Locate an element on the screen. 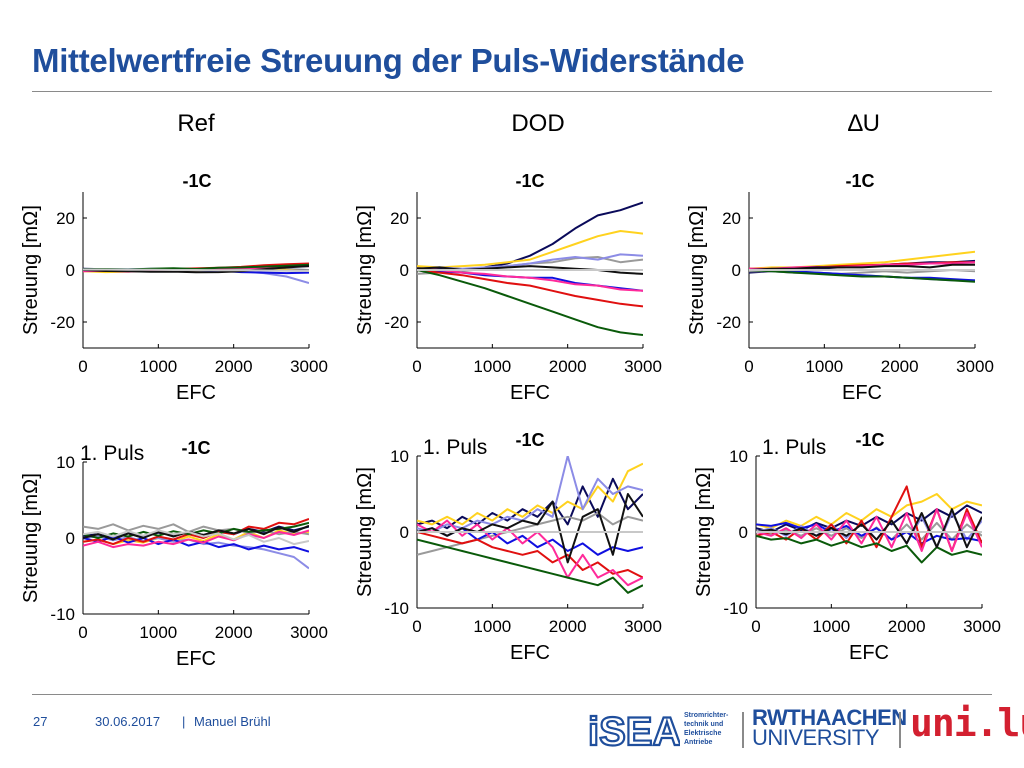 Image resolution: width=1024 pixels, height=768 pixels. chart-panel-1: 20 0 -20 0 1000 2000 3000 EFC Streuung [mΩ] -1C is located at coordinates (174, 287).